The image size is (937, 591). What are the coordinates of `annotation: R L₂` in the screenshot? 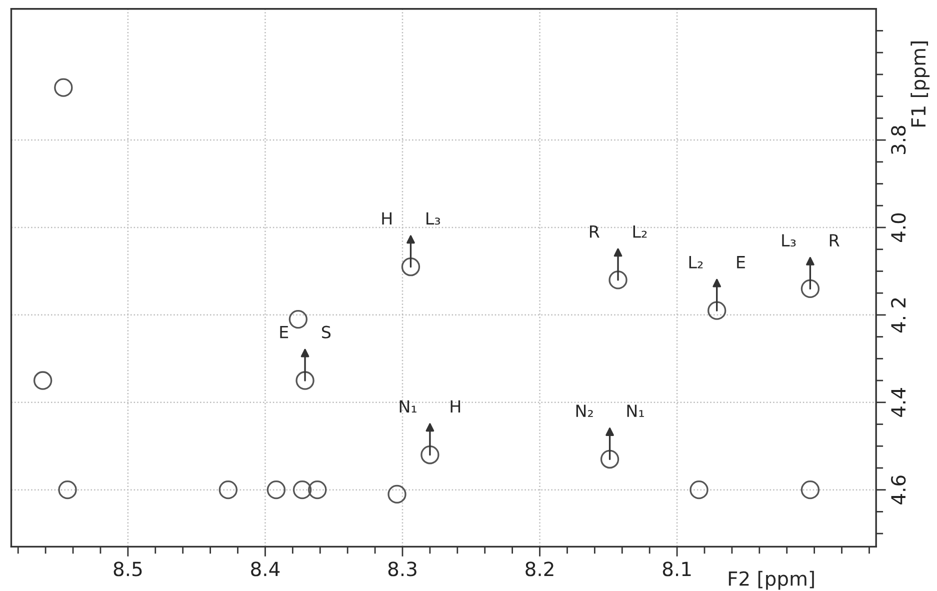 It's located at (618, 231).